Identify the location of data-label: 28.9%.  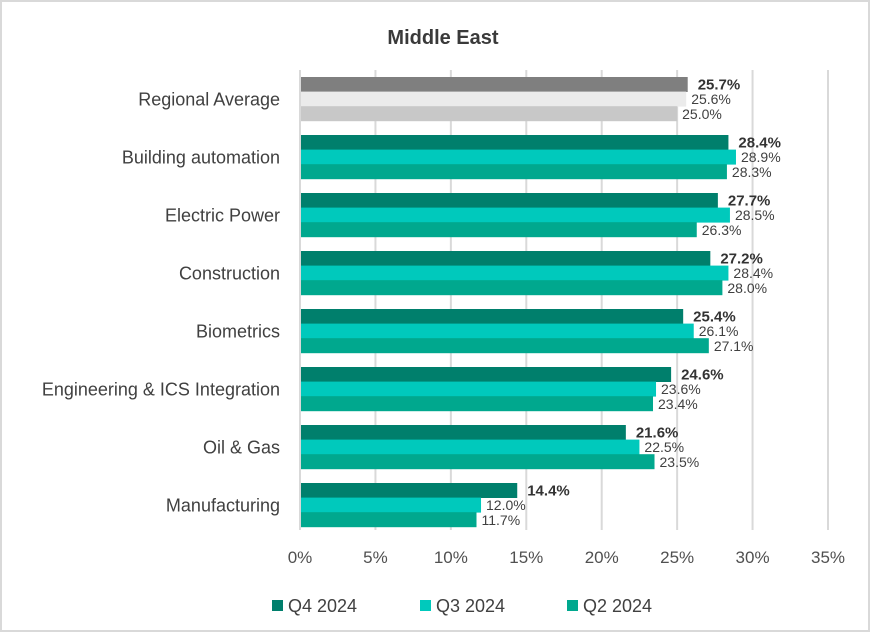
(761, 157).